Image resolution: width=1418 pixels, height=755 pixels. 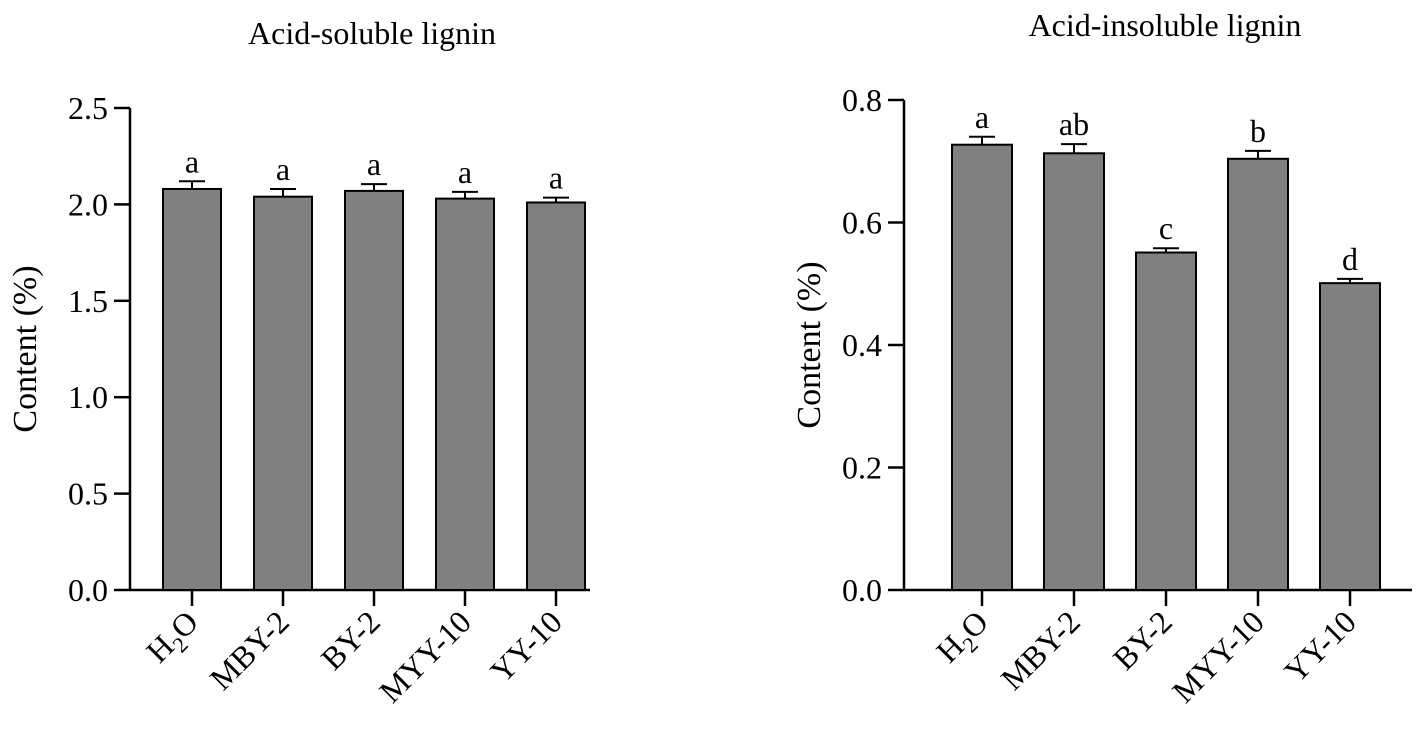 What do you see at coordinates (372, 33) in the screenshot?
I see `chart-title: Acid-soluble lignin` at bounding box center [372, 33].